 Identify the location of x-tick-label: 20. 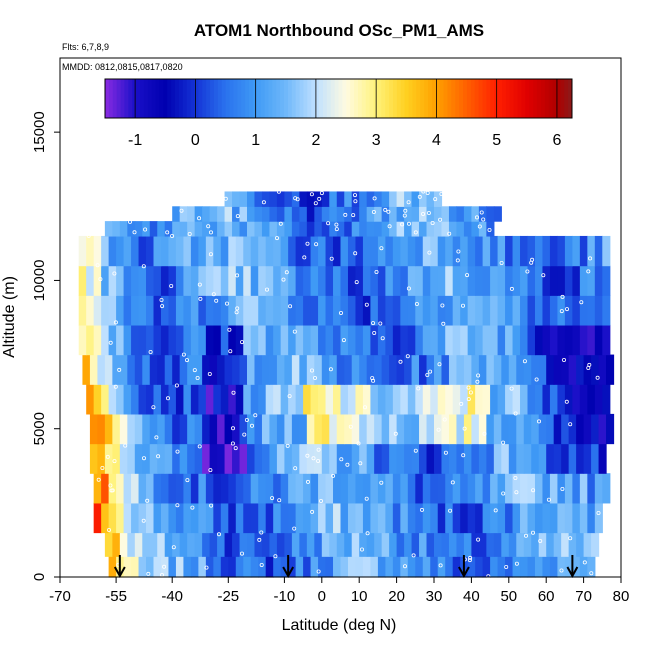
(396, 596).